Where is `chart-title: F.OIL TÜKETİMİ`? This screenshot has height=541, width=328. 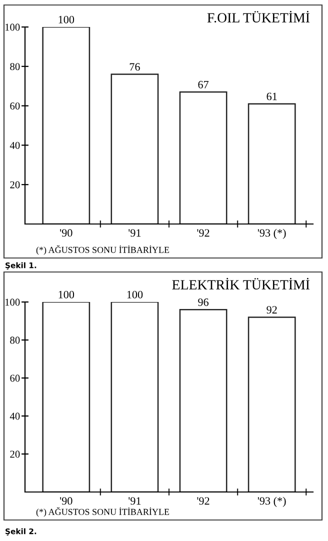
chart-title: F.OIL TÜKETİMİ is located at coordinates (258, 16).